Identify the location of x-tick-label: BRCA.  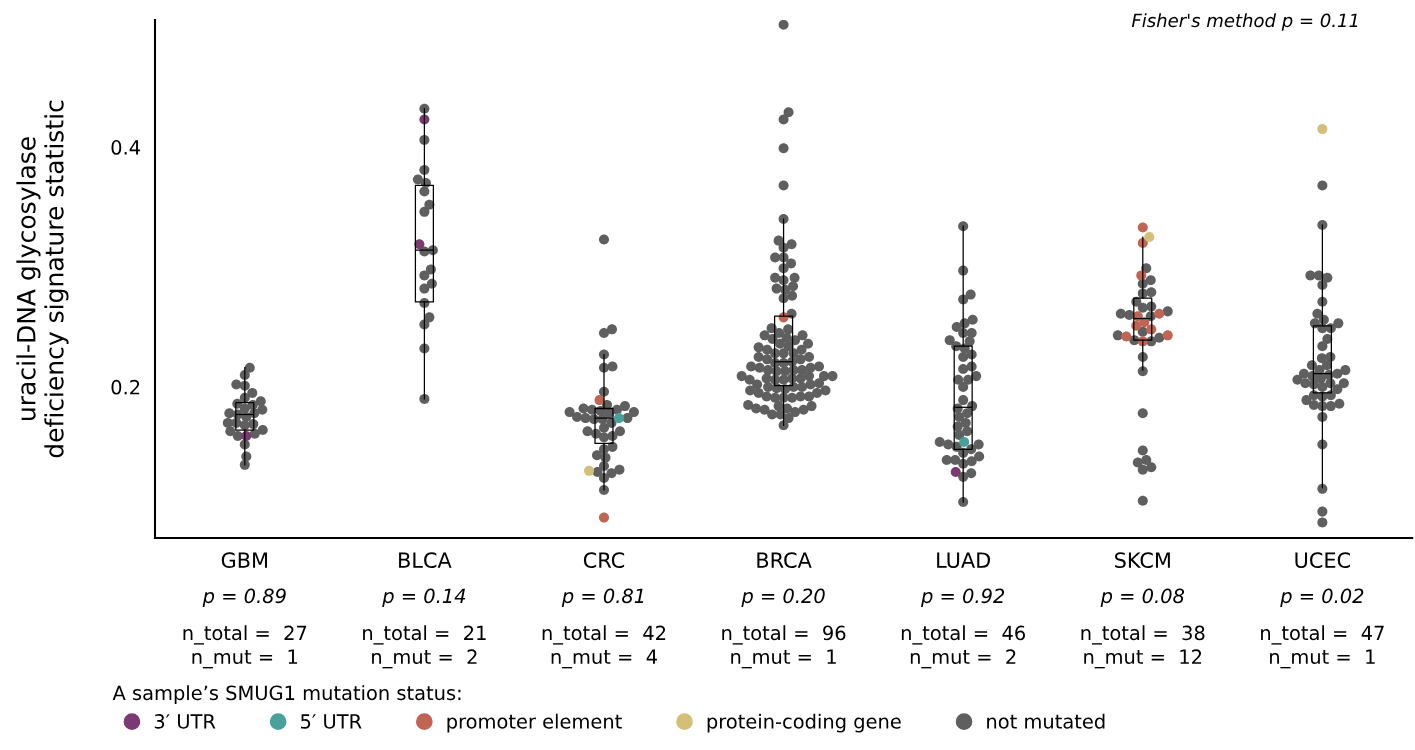
(784, 560).